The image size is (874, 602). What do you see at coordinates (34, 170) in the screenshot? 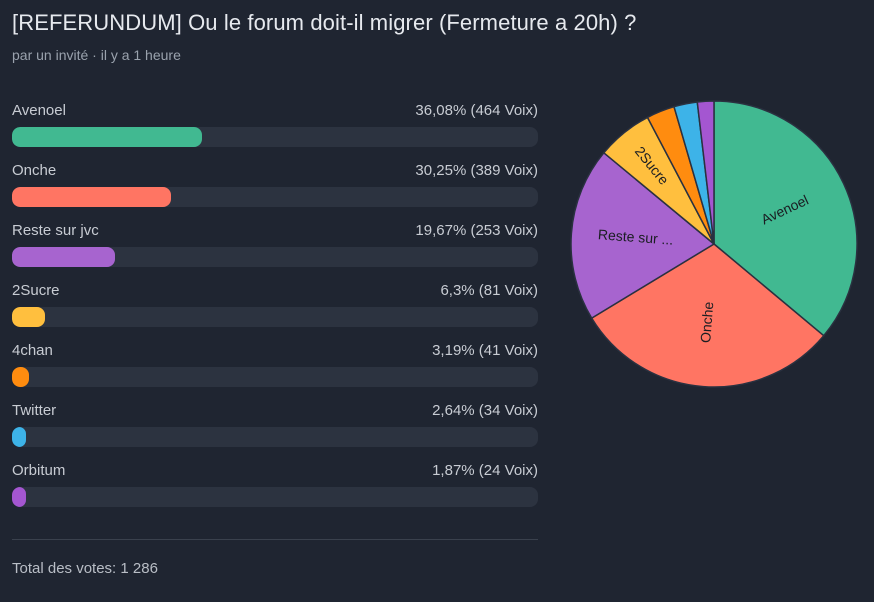
I see `option-label: Onche` at bounding box center [34, 170].